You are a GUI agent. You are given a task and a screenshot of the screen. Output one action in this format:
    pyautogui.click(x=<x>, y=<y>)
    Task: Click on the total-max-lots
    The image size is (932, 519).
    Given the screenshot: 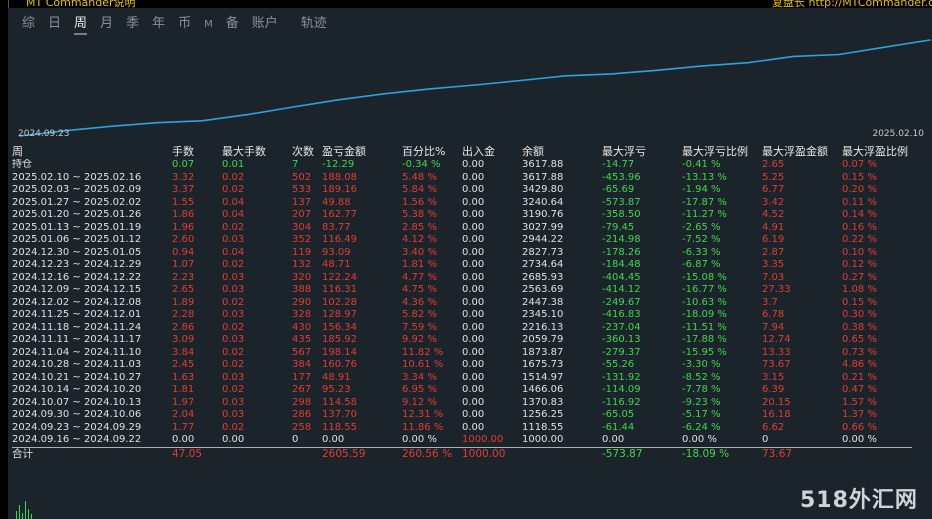 What is the action you would take?
    pyautogui.click(x=257, y=453)
    